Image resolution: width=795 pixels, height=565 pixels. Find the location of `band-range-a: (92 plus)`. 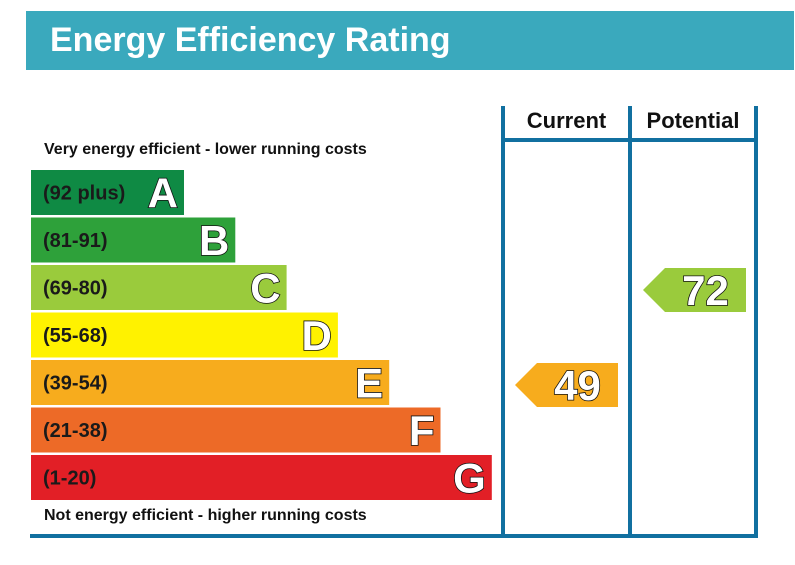

band-range-a: (92 plus) is located at coordinates (84, 194).